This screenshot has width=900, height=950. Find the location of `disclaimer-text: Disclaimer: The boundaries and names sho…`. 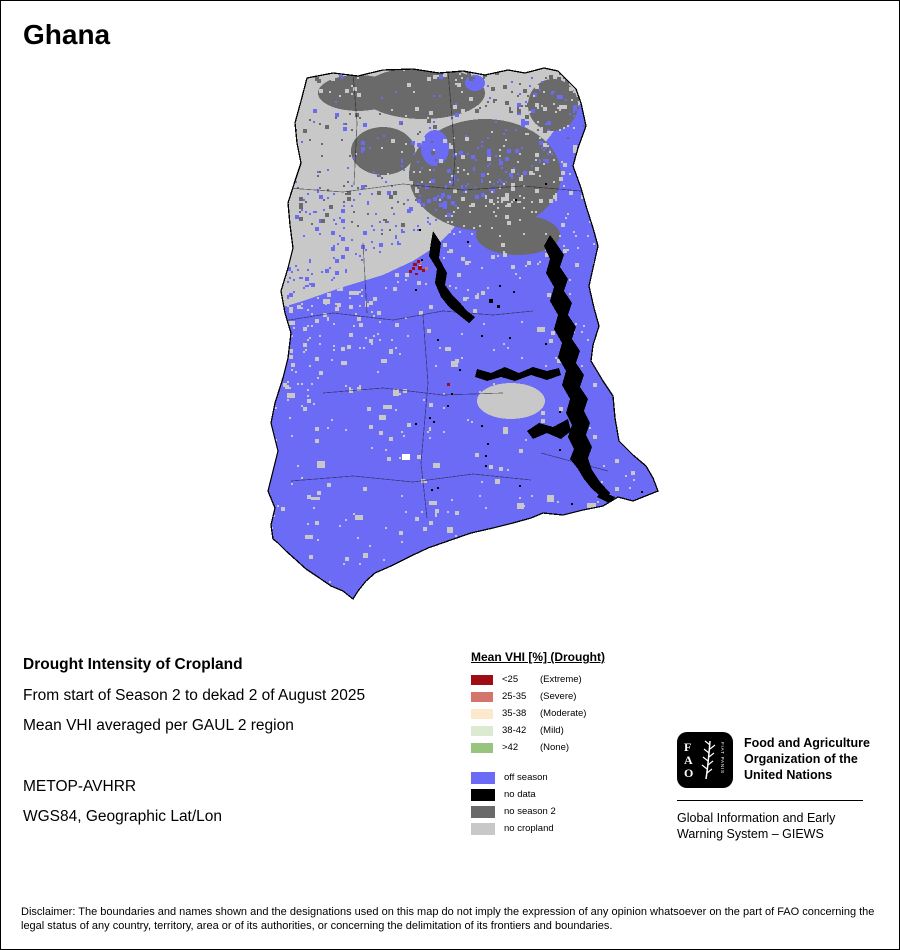

disclaimer-text: Disclaimer: The boundaries and names sho… is located at coordinates (448, 919).